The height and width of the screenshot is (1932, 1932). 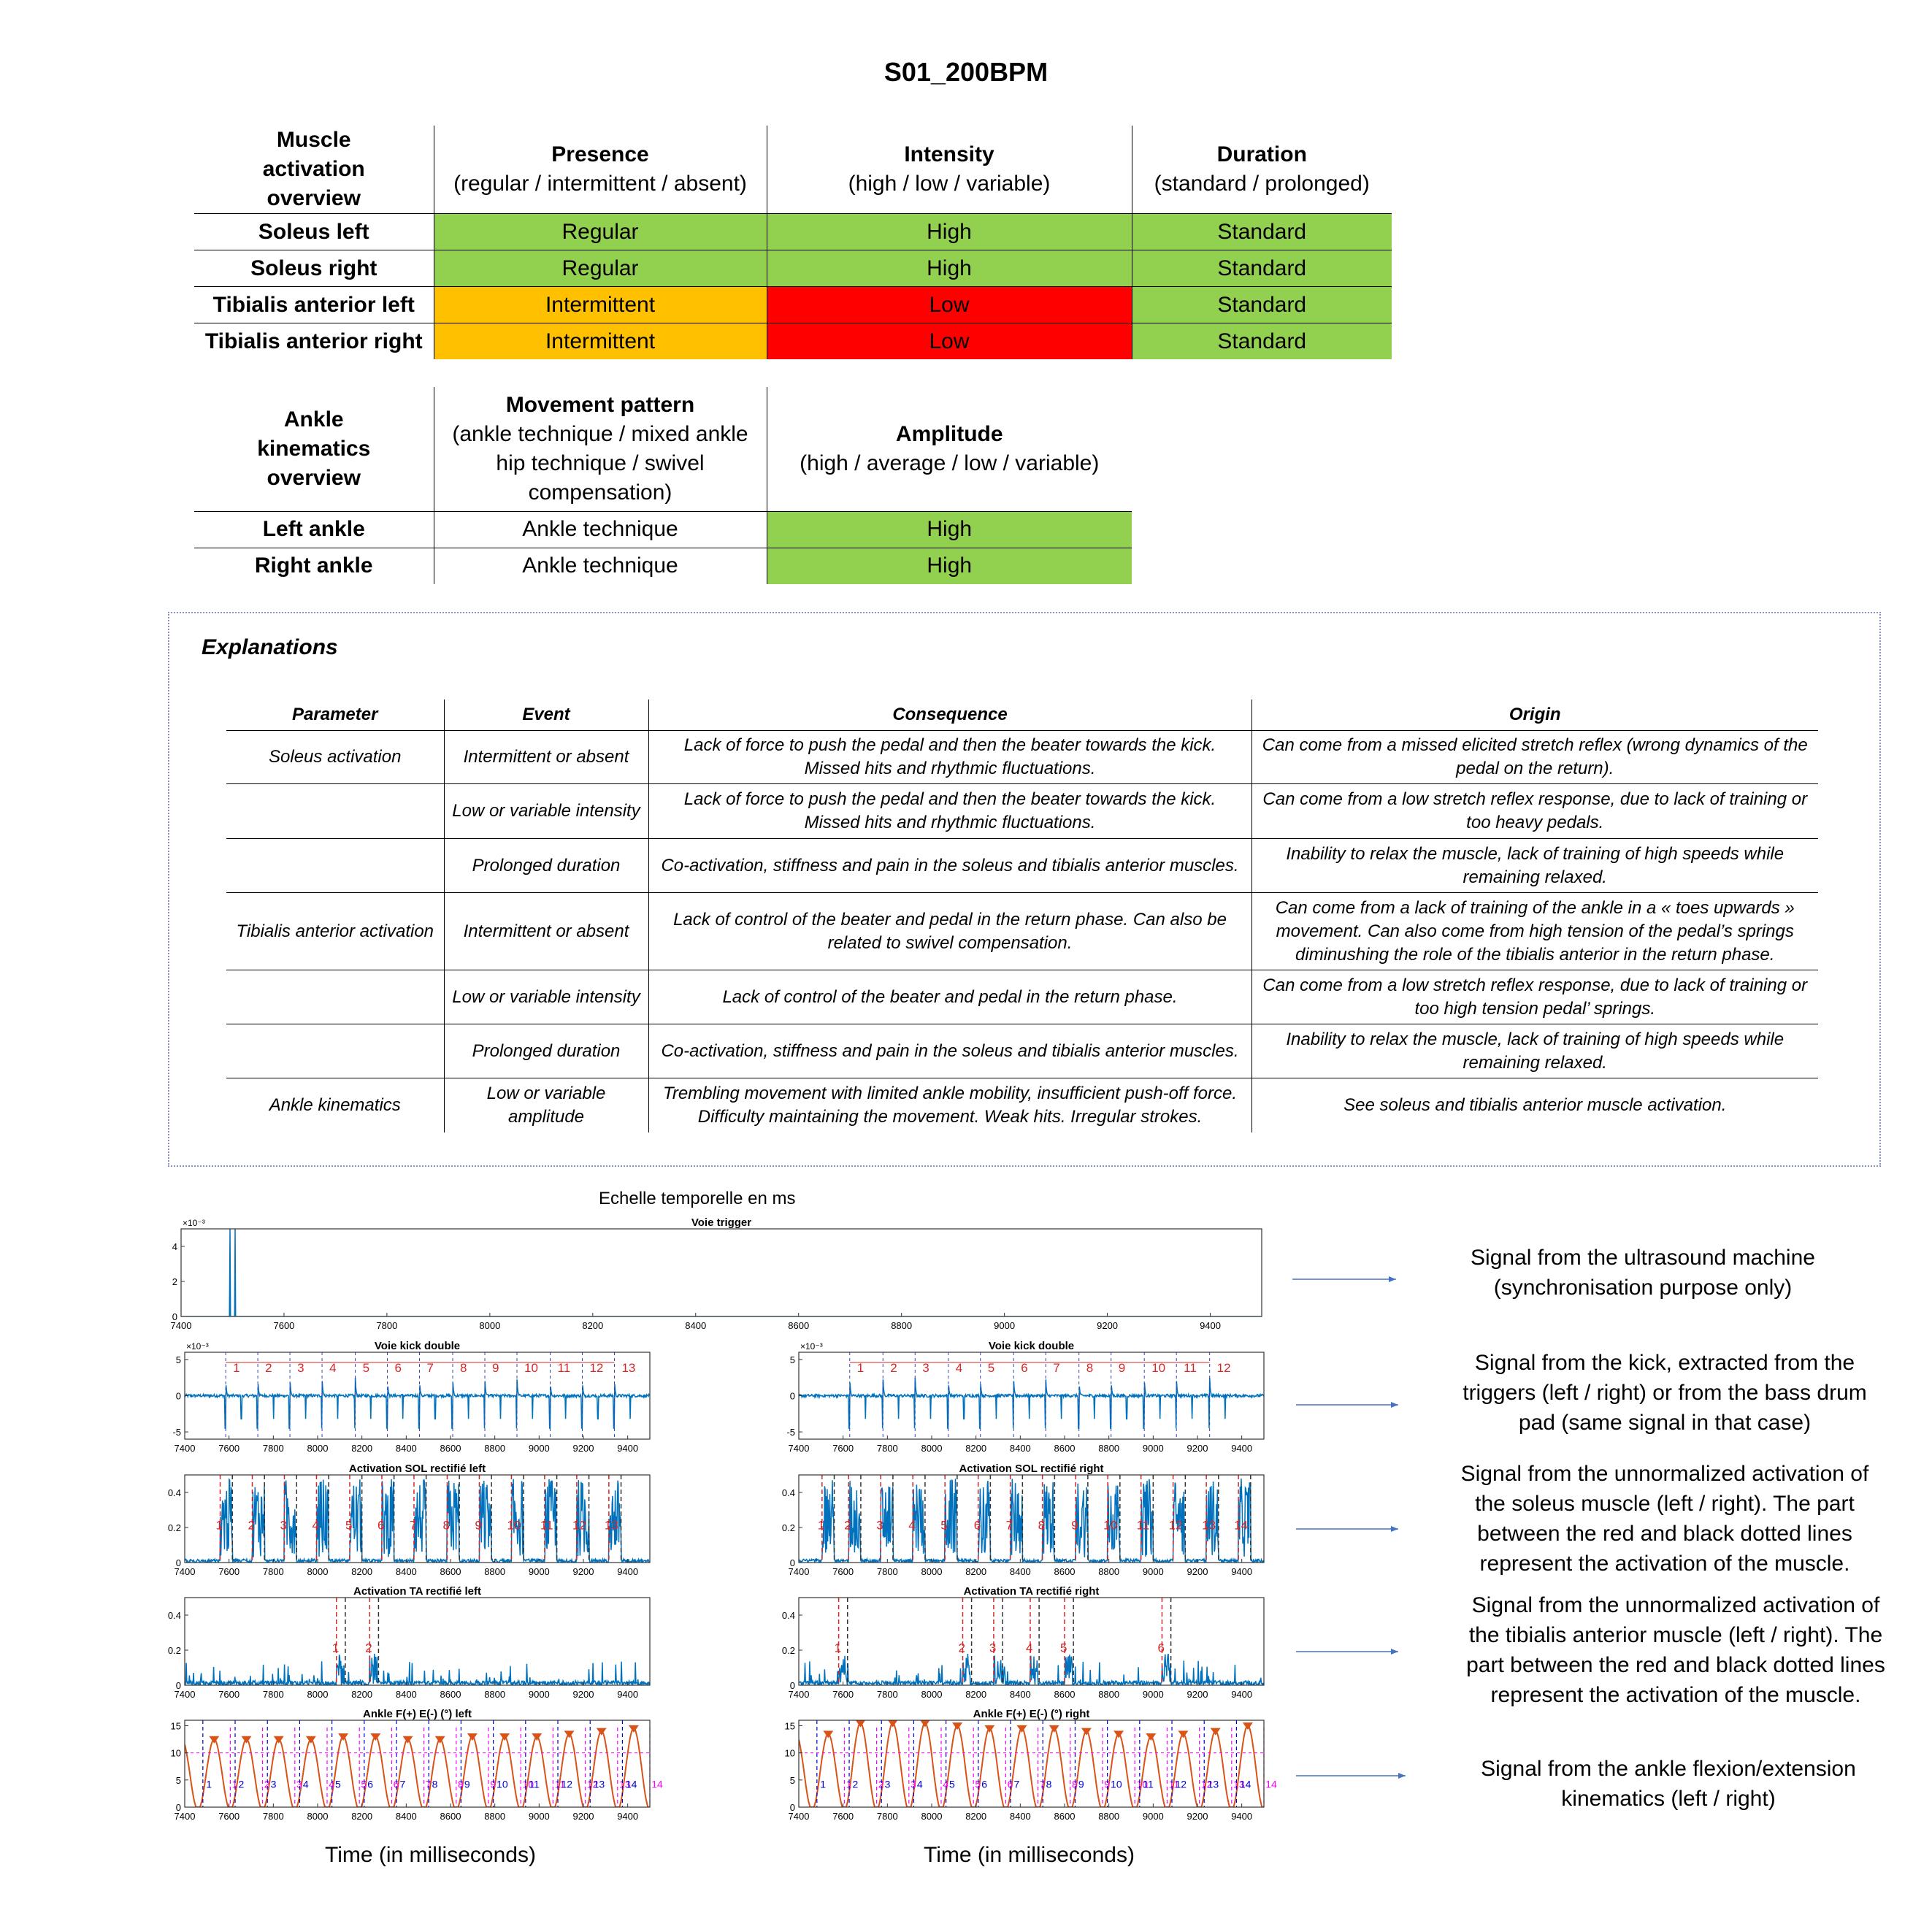 I want to click on cycle-label: 10, so click(x=1116, y=1784).